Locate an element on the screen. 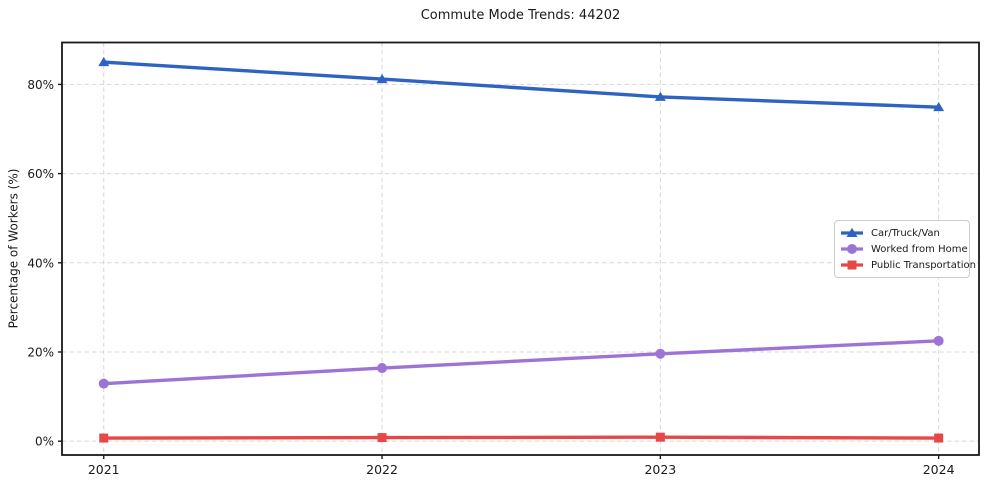  legend-item-worked-from-home: Worked from Home is located at coordinates (904, 249).